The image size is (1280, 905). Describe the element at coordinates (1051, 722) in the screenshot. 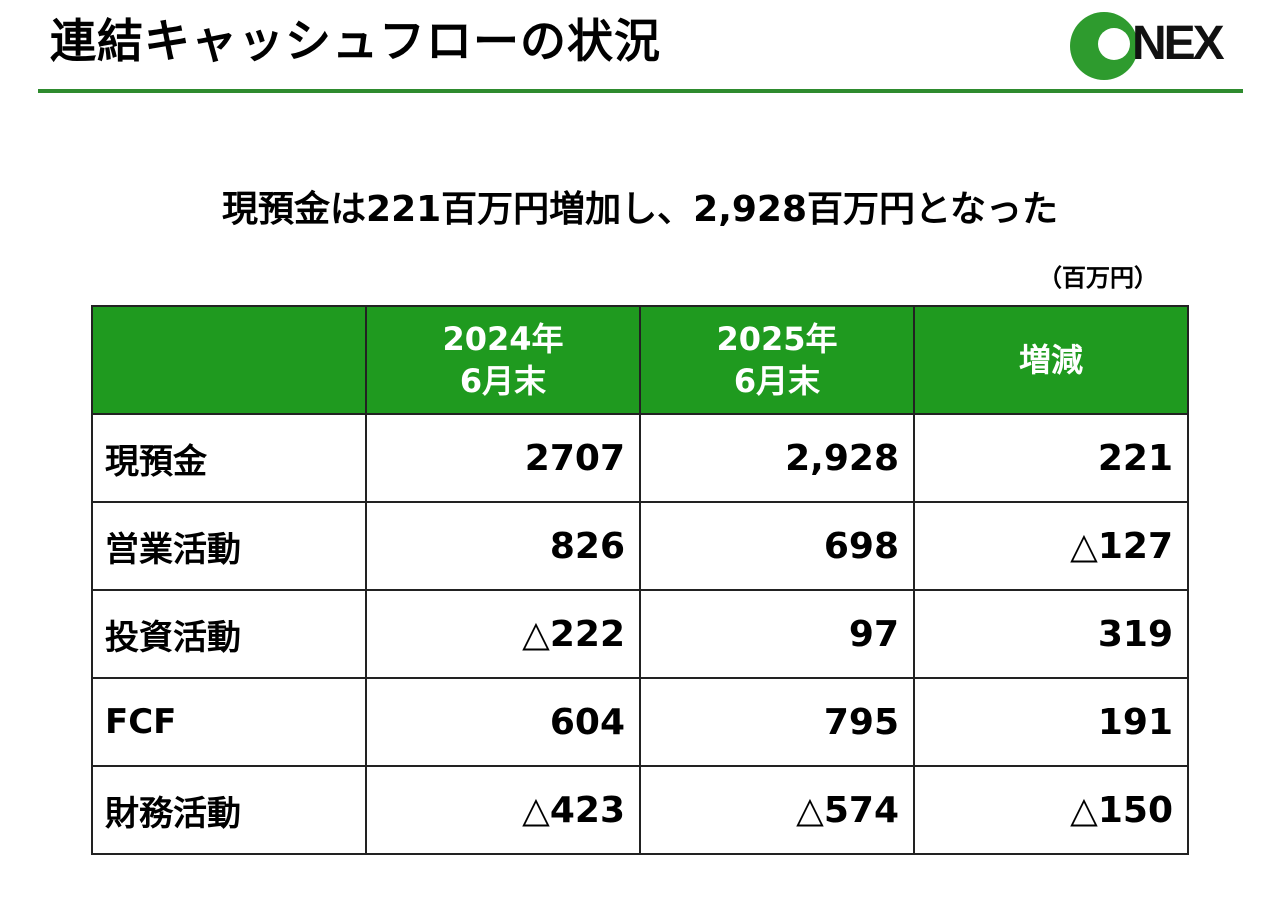

I see `cell-change: 191` at that location.